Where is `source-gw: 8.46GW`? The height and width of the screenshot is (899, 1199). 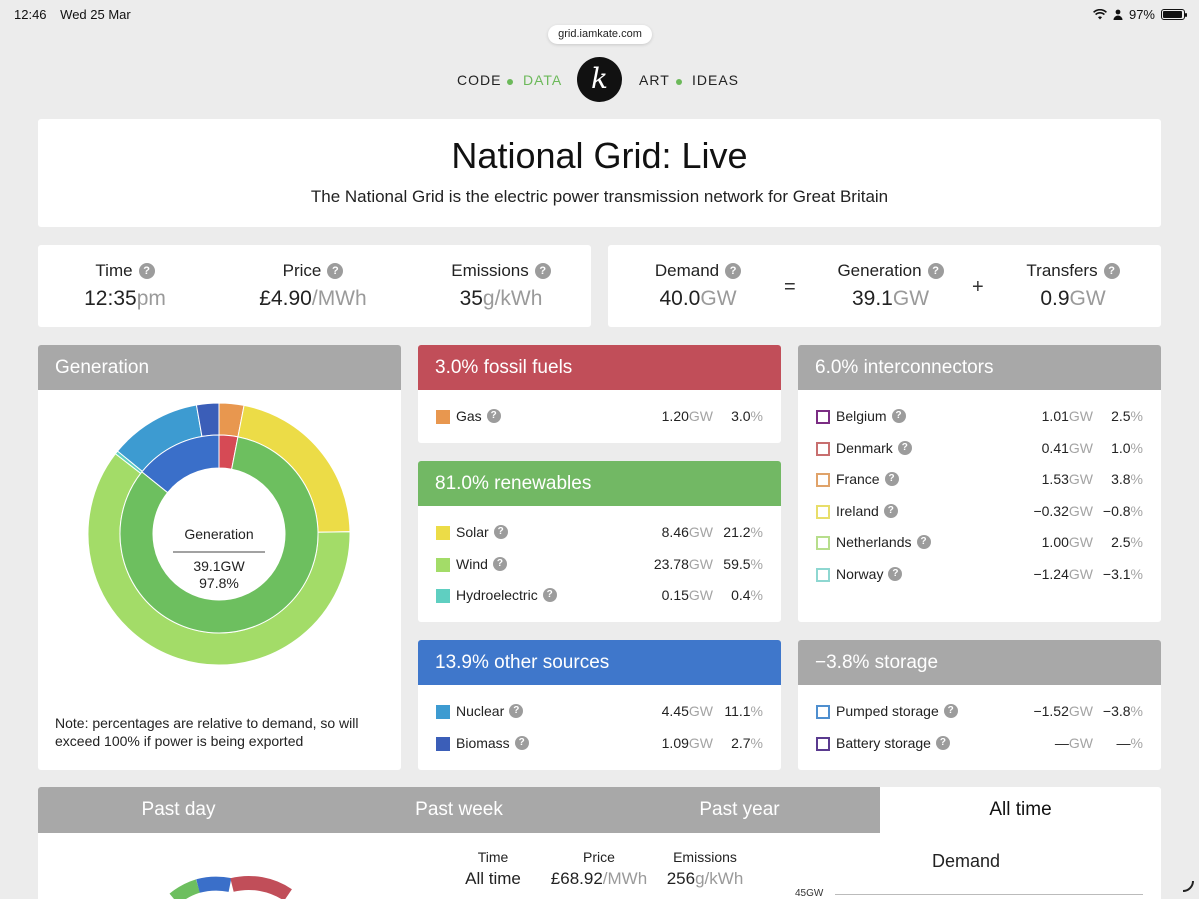 source-gw: 8.46GW is located at coordinates (687, 532).